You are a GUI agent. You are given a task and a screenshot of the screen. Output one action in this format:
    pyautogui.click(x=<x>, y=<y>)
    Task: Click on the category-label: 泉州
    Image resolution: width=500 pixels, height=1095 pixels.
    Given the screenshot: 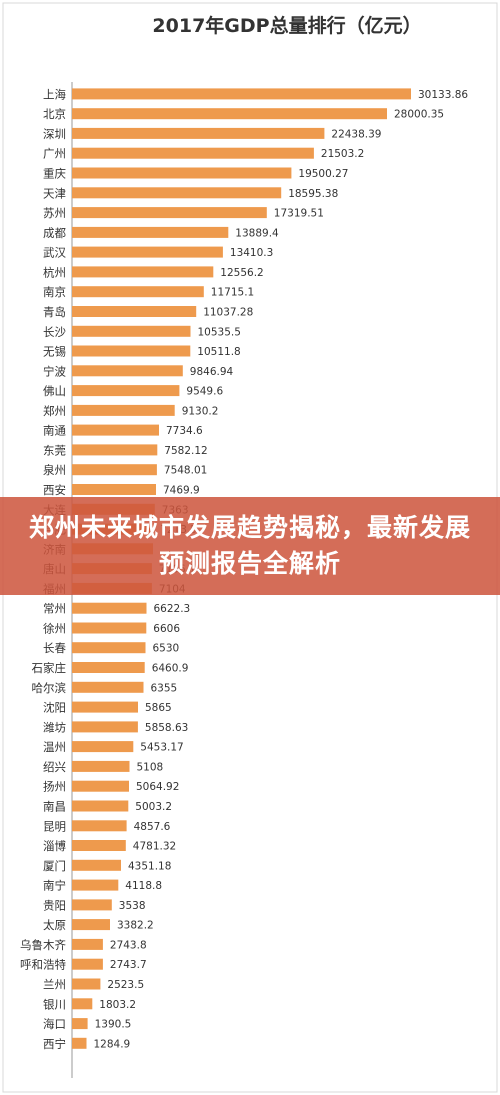 What is the action you would take?
    pyautogui.click(x=54, y=470)
    